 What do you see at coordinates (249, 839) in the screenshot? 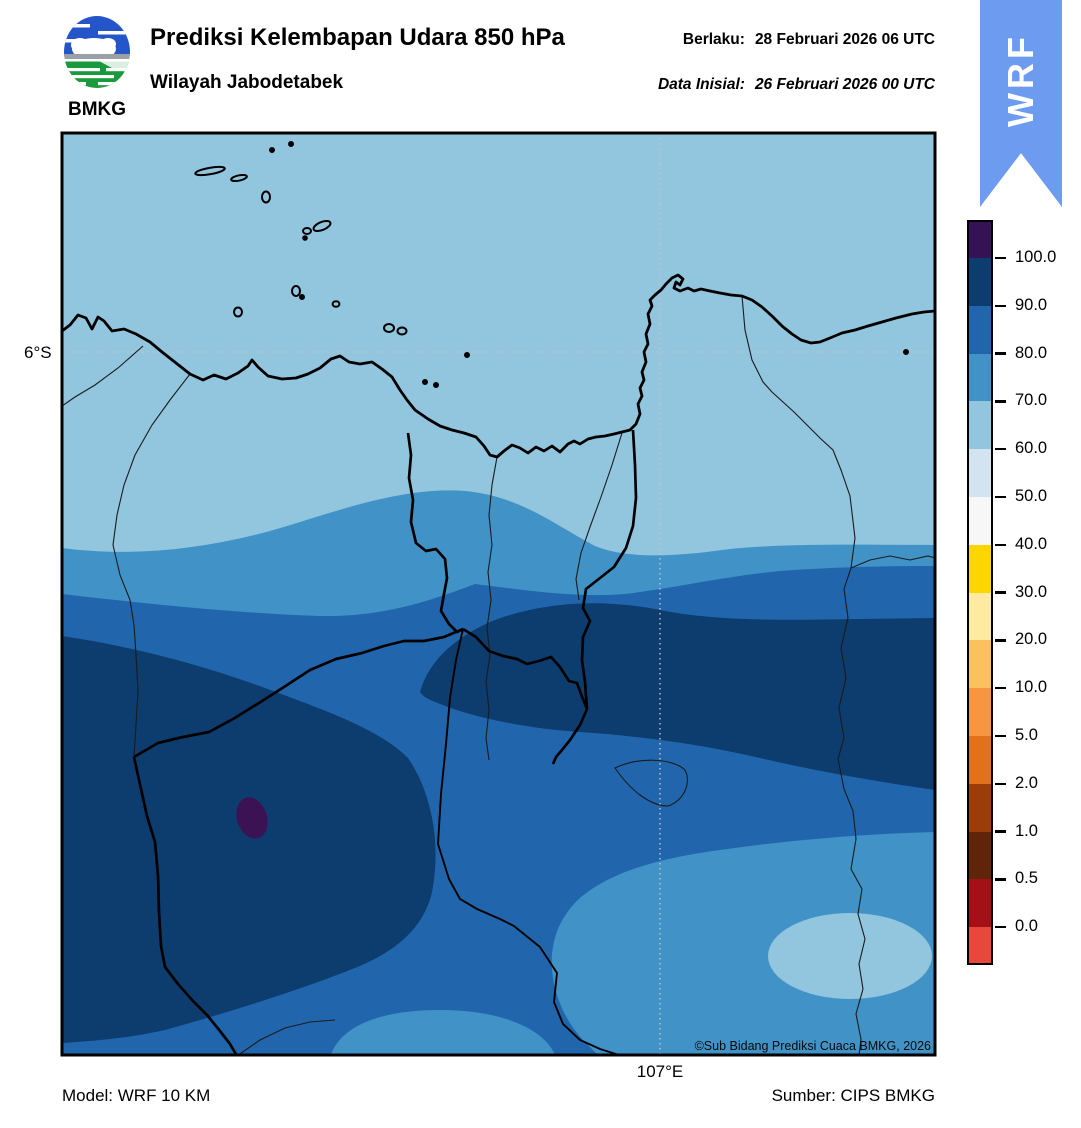
I see `band-90-100-southwest` at bounding box center [249, 839].